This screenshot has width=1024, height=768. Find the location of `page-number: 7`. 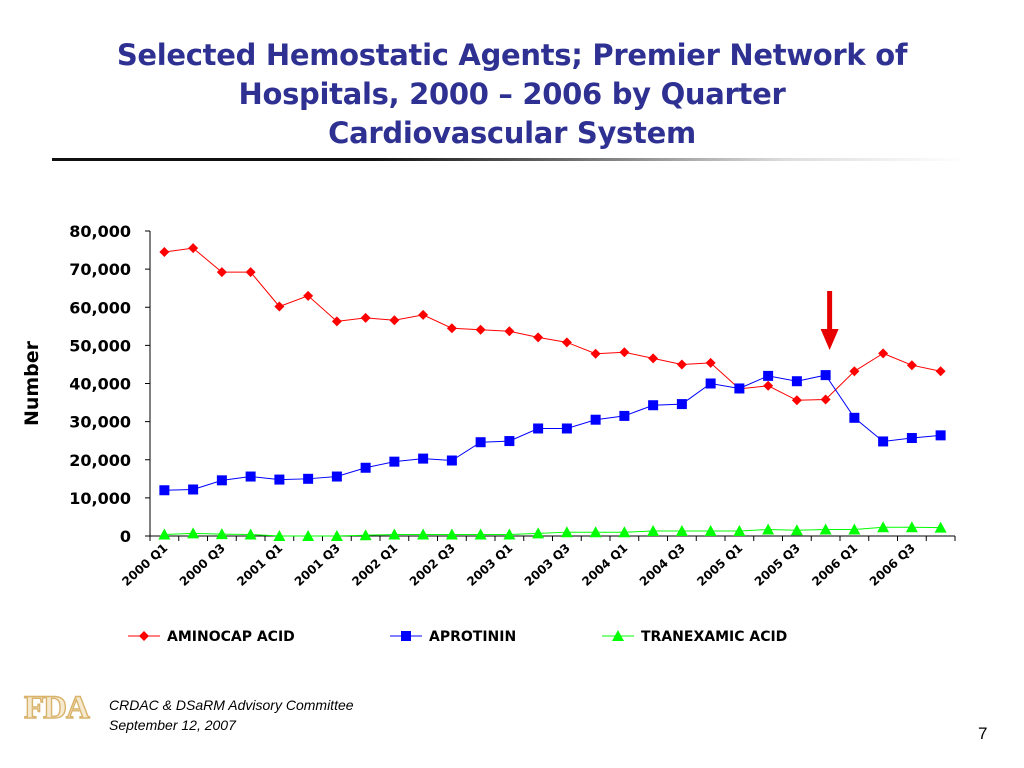

page-number: 7 is located at coordinates (983, 733).